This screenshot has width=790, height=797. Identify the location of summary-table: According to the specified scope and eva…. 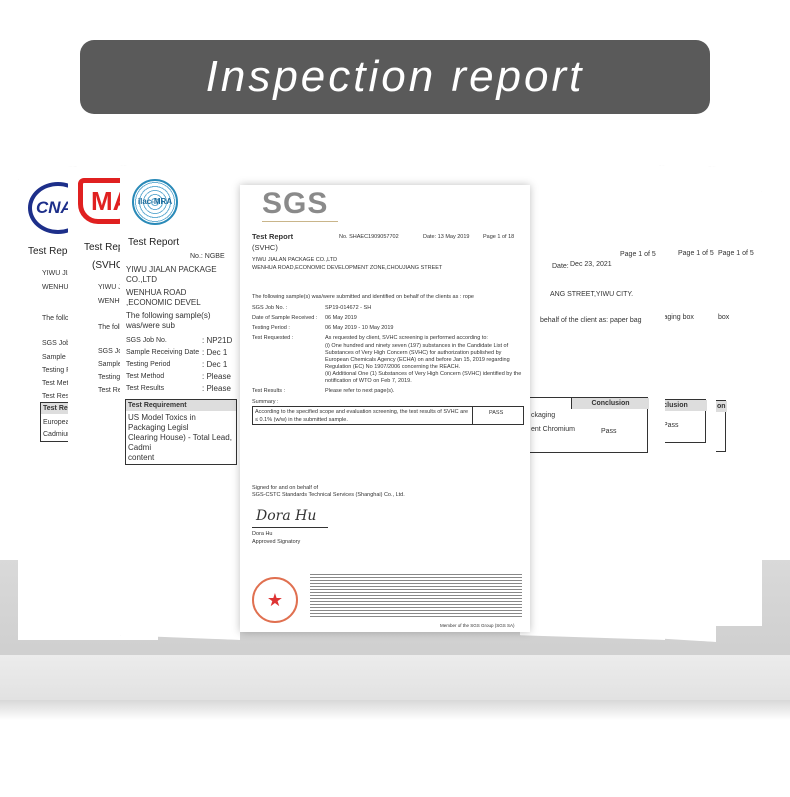
(388, 415).